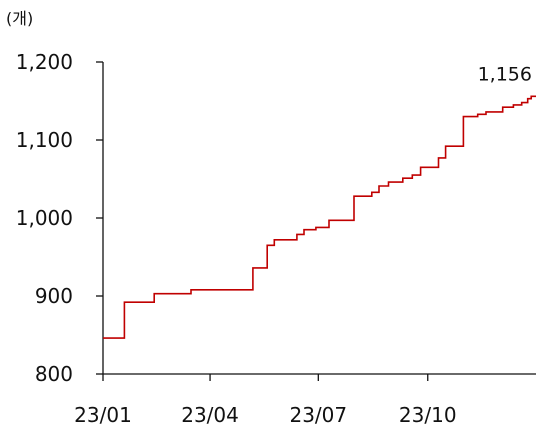  Describe the element at coordinates (44, 140) in the screenshot. I see `y-tick-label: 1,100` at that location.